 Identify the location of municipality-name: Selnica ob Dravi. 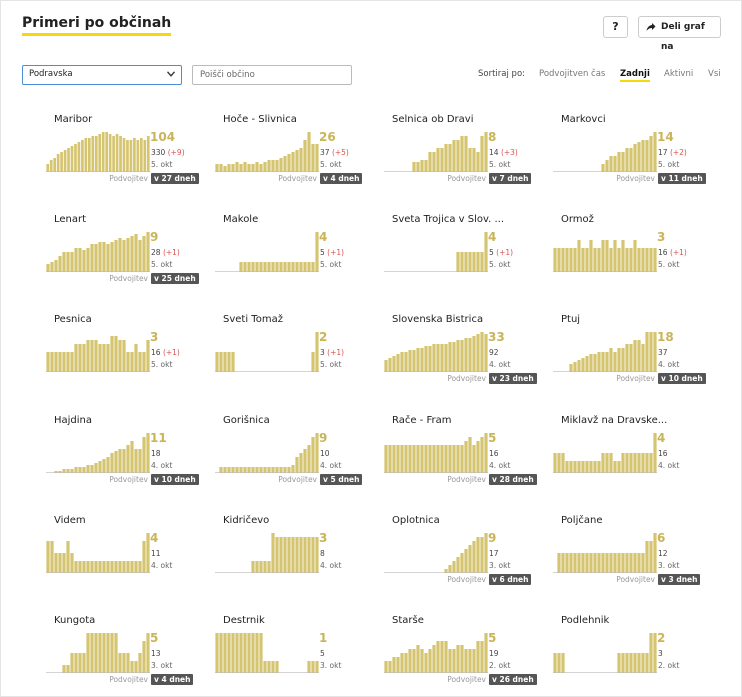
(433, 119).